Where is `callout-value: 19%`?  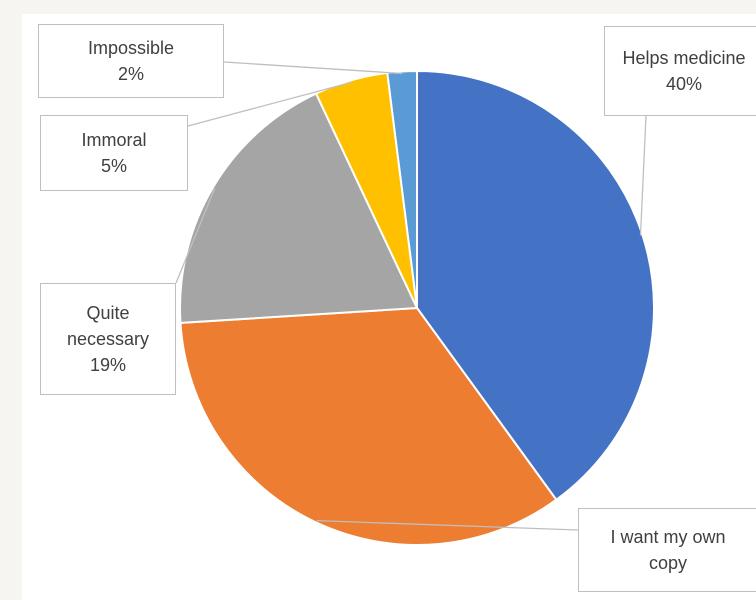 callout-value: 19% is located at coordinates (108, 365).